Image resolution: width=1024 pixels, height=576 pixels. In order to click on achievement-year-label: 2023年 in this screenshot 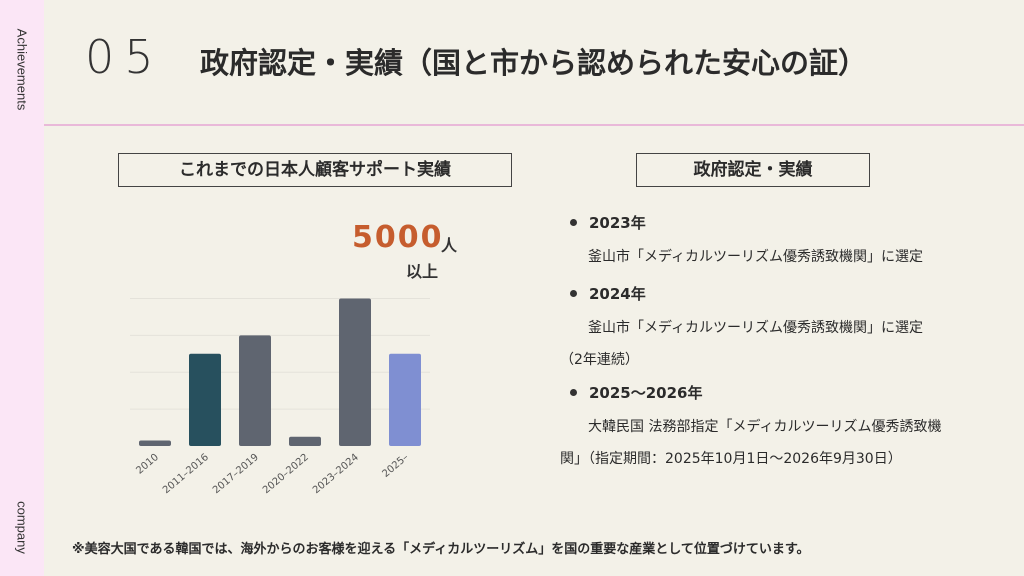, I will do `click(617, 223)`.